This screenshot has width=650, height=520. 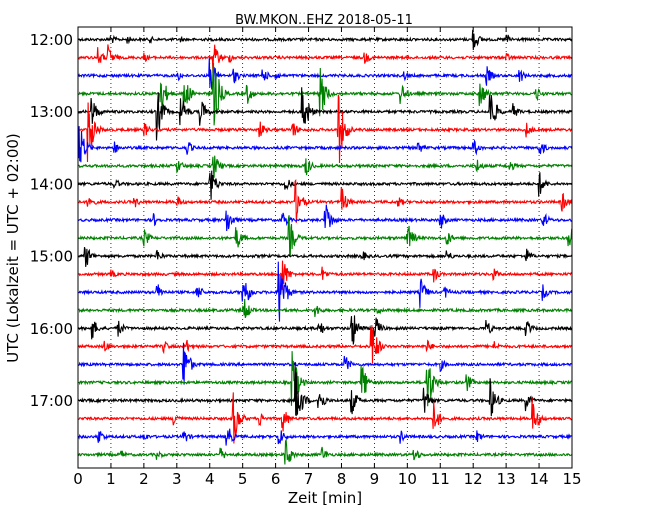 I want to click on y-axis-label: UTC (Lokalzeit = UTC + 02:00), so click(x=13, y=248).